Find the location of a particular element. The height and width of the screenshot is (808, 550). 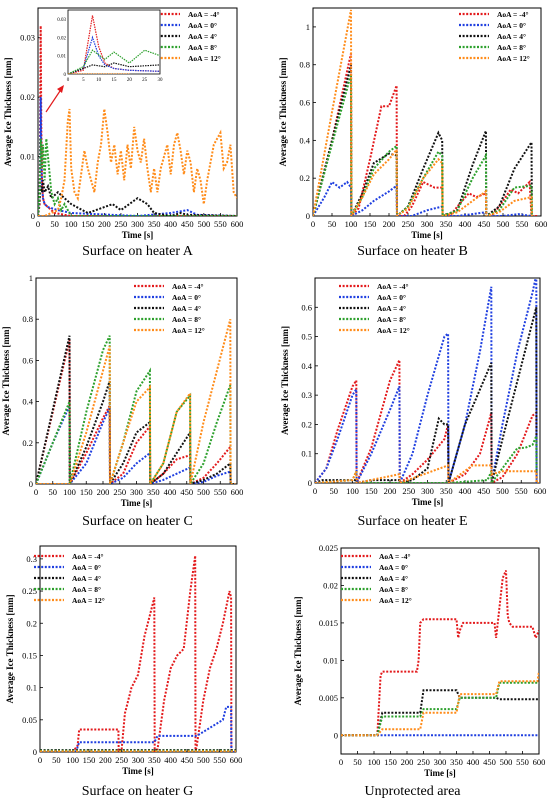

x-tick-label: 450 is located at coordinates (483, 491).